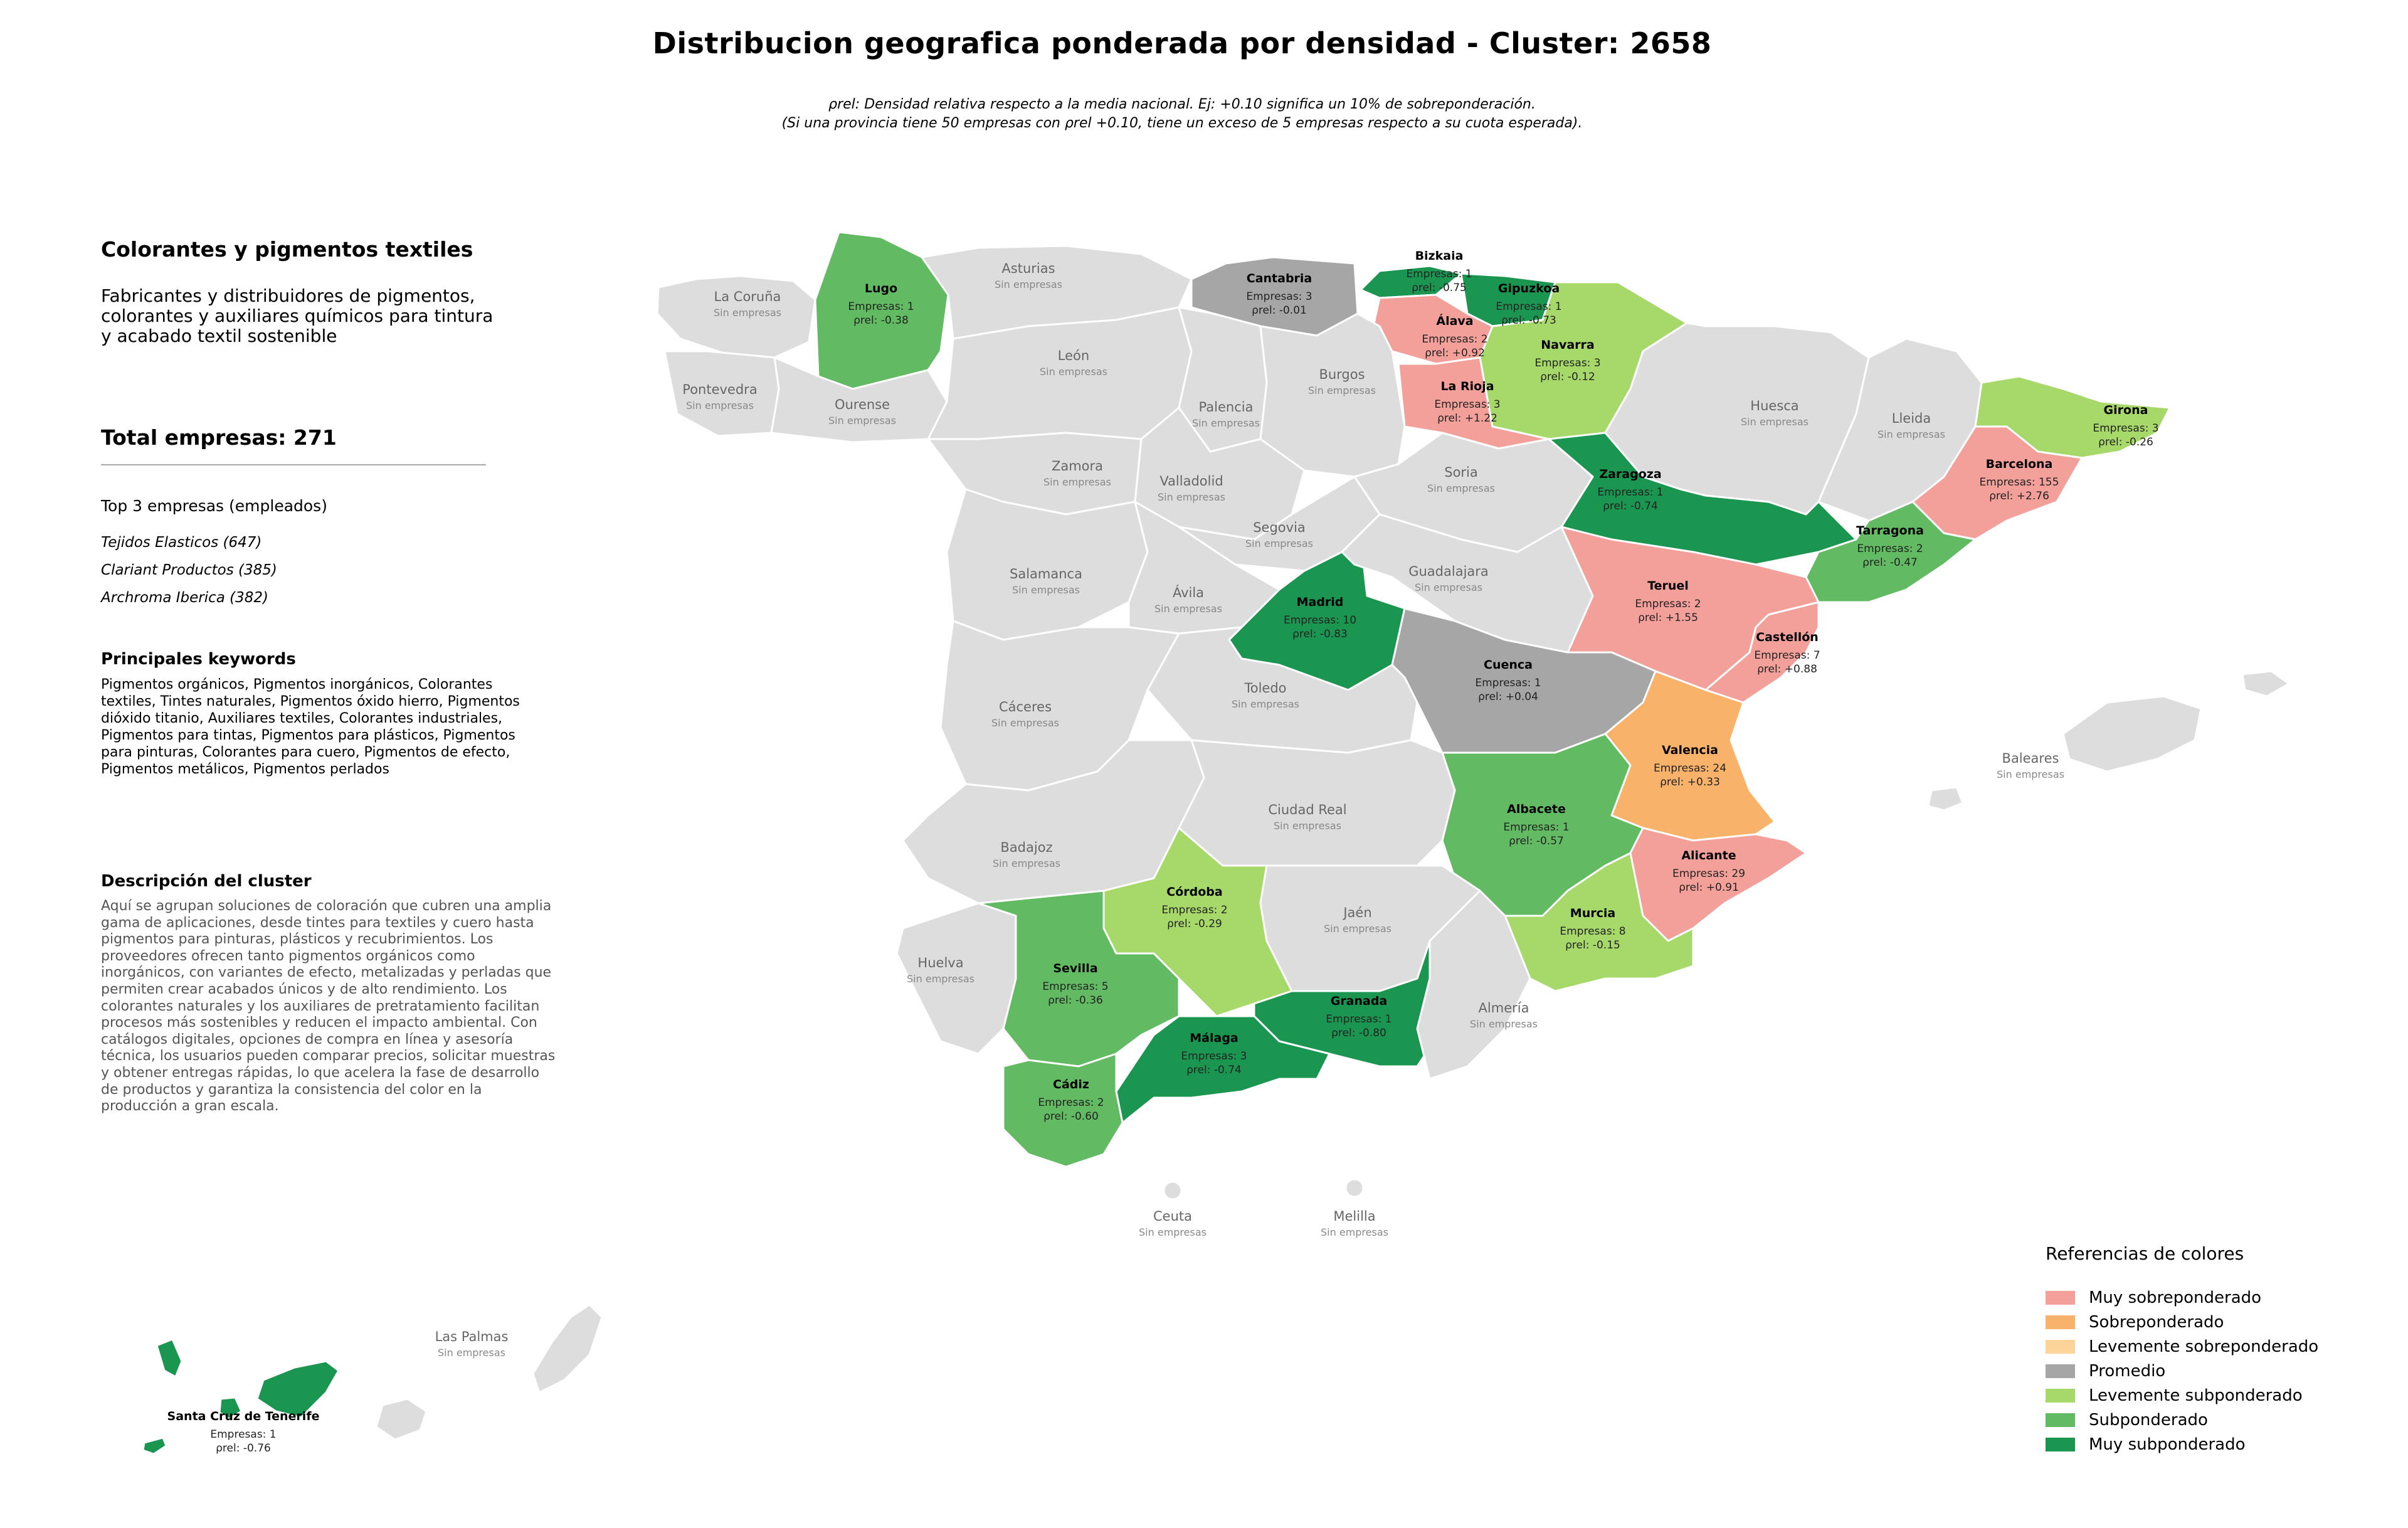 The height and width of the screenshot is (1528, 2408). I want to click on province-rho-murcia: ρrel: -0.15, so click(1592, 945).